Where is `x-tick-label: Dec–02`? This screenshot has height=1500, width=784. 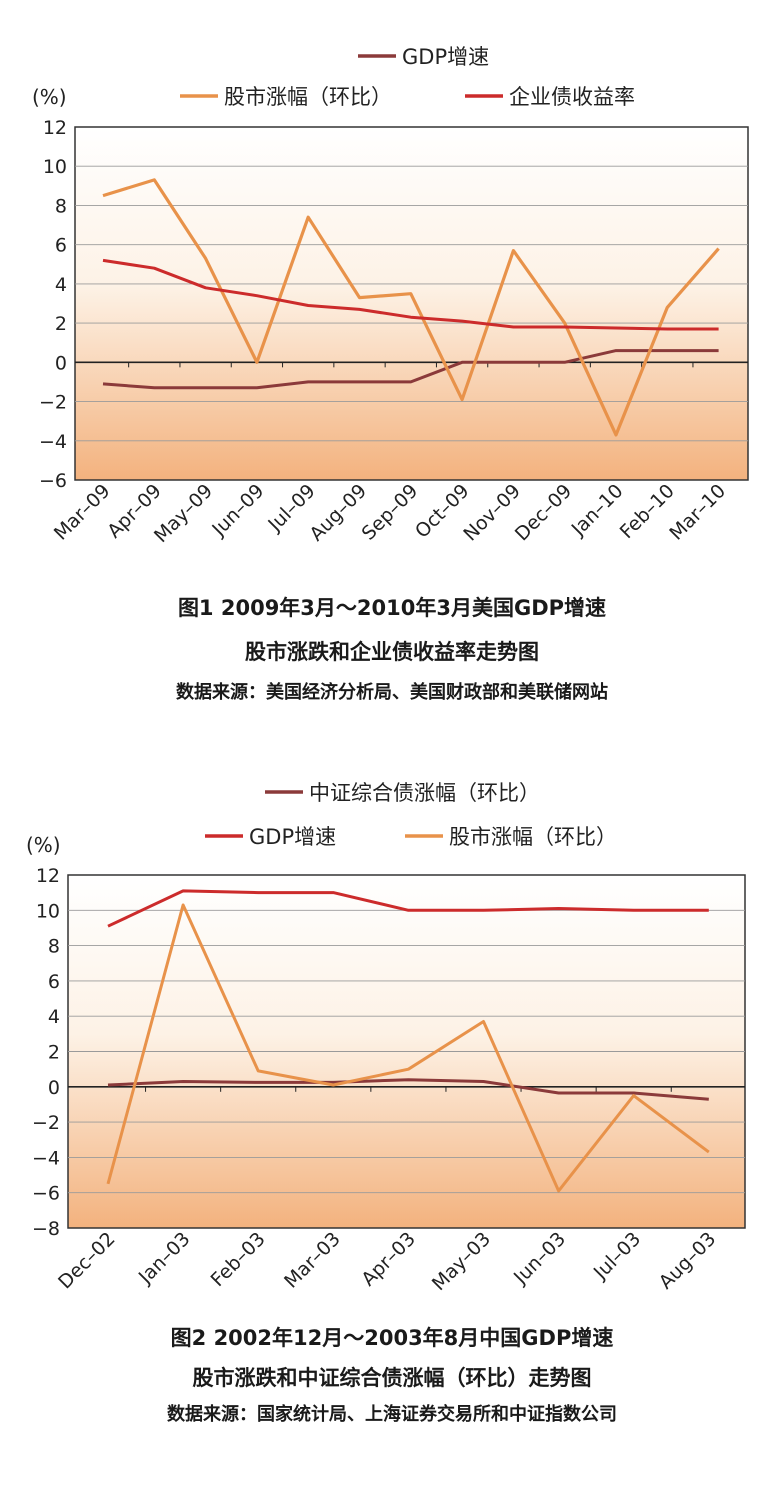 x-tick-label: Dec–02 is located at coordinates (86, 1260).